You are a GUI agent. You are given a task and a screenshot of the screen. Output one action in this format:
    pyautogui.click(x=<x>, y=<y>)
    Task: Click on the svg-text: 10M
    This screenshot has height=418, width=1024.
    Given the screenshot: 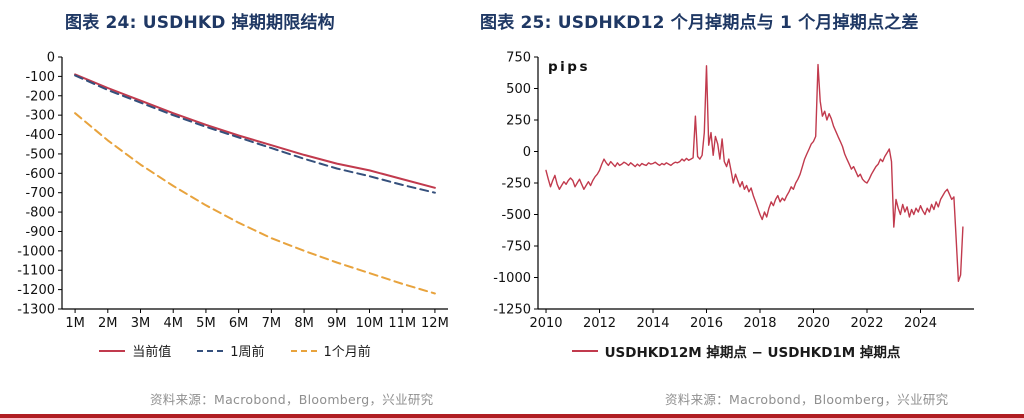 What is the action you would take?
    pyautogui.click(x=370, y=323)
    